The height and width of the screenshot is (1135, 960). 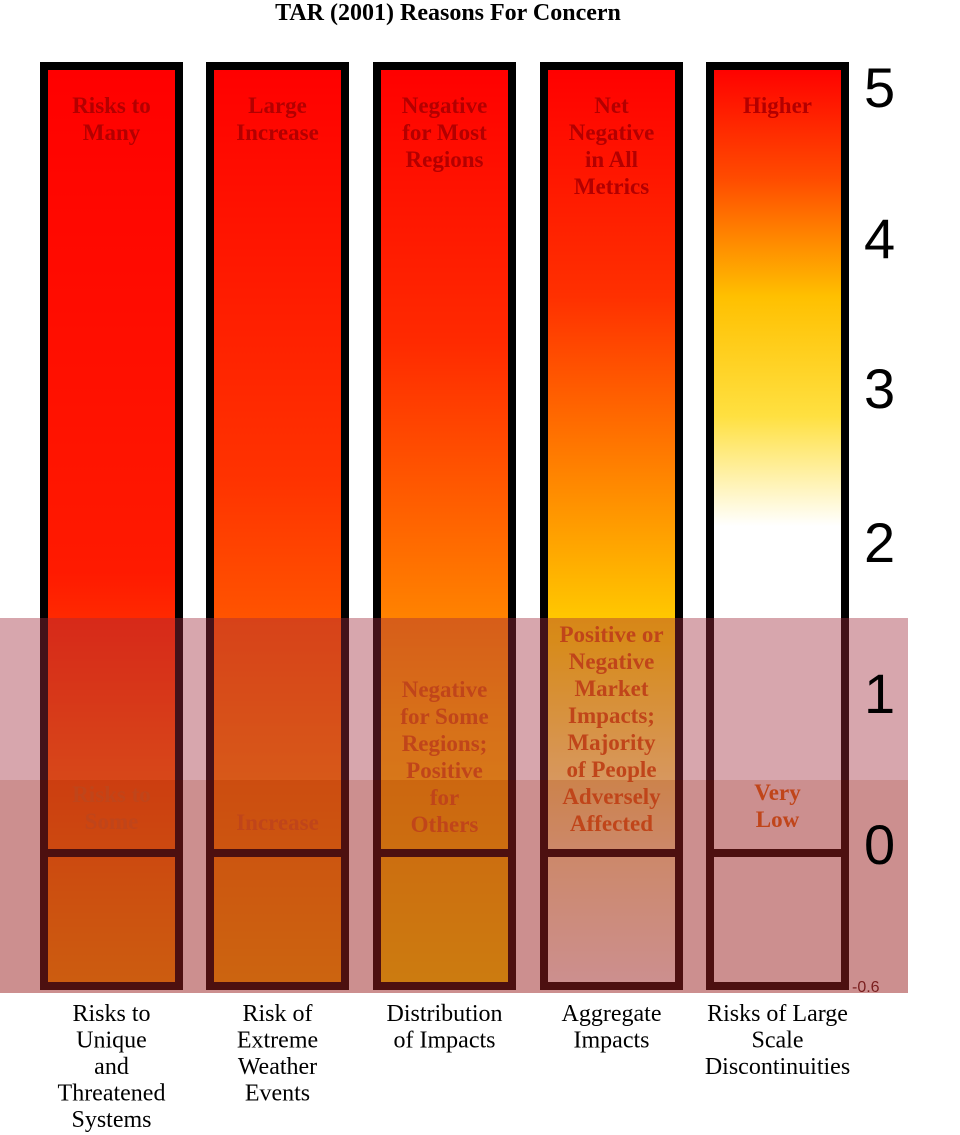 What do you see at coordinates (777, 806) in the screenshot?
I see `bottom-label: Very Low` at bounding box center [777, 806].